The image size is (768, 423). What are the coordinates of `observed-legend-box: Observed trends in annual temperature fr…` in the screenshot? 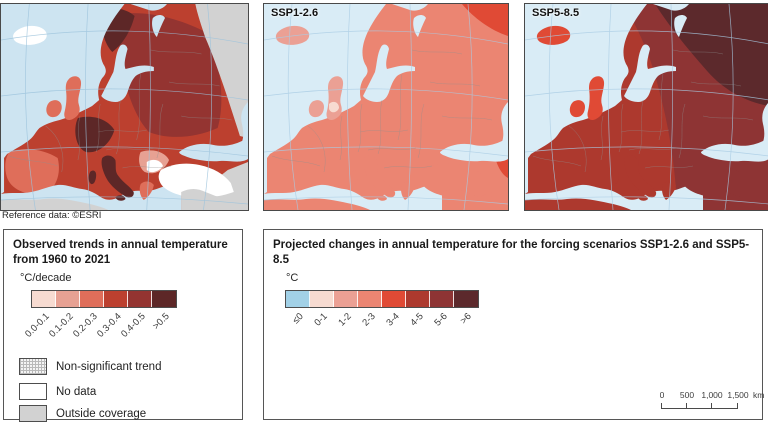 It's located at (123, 325).